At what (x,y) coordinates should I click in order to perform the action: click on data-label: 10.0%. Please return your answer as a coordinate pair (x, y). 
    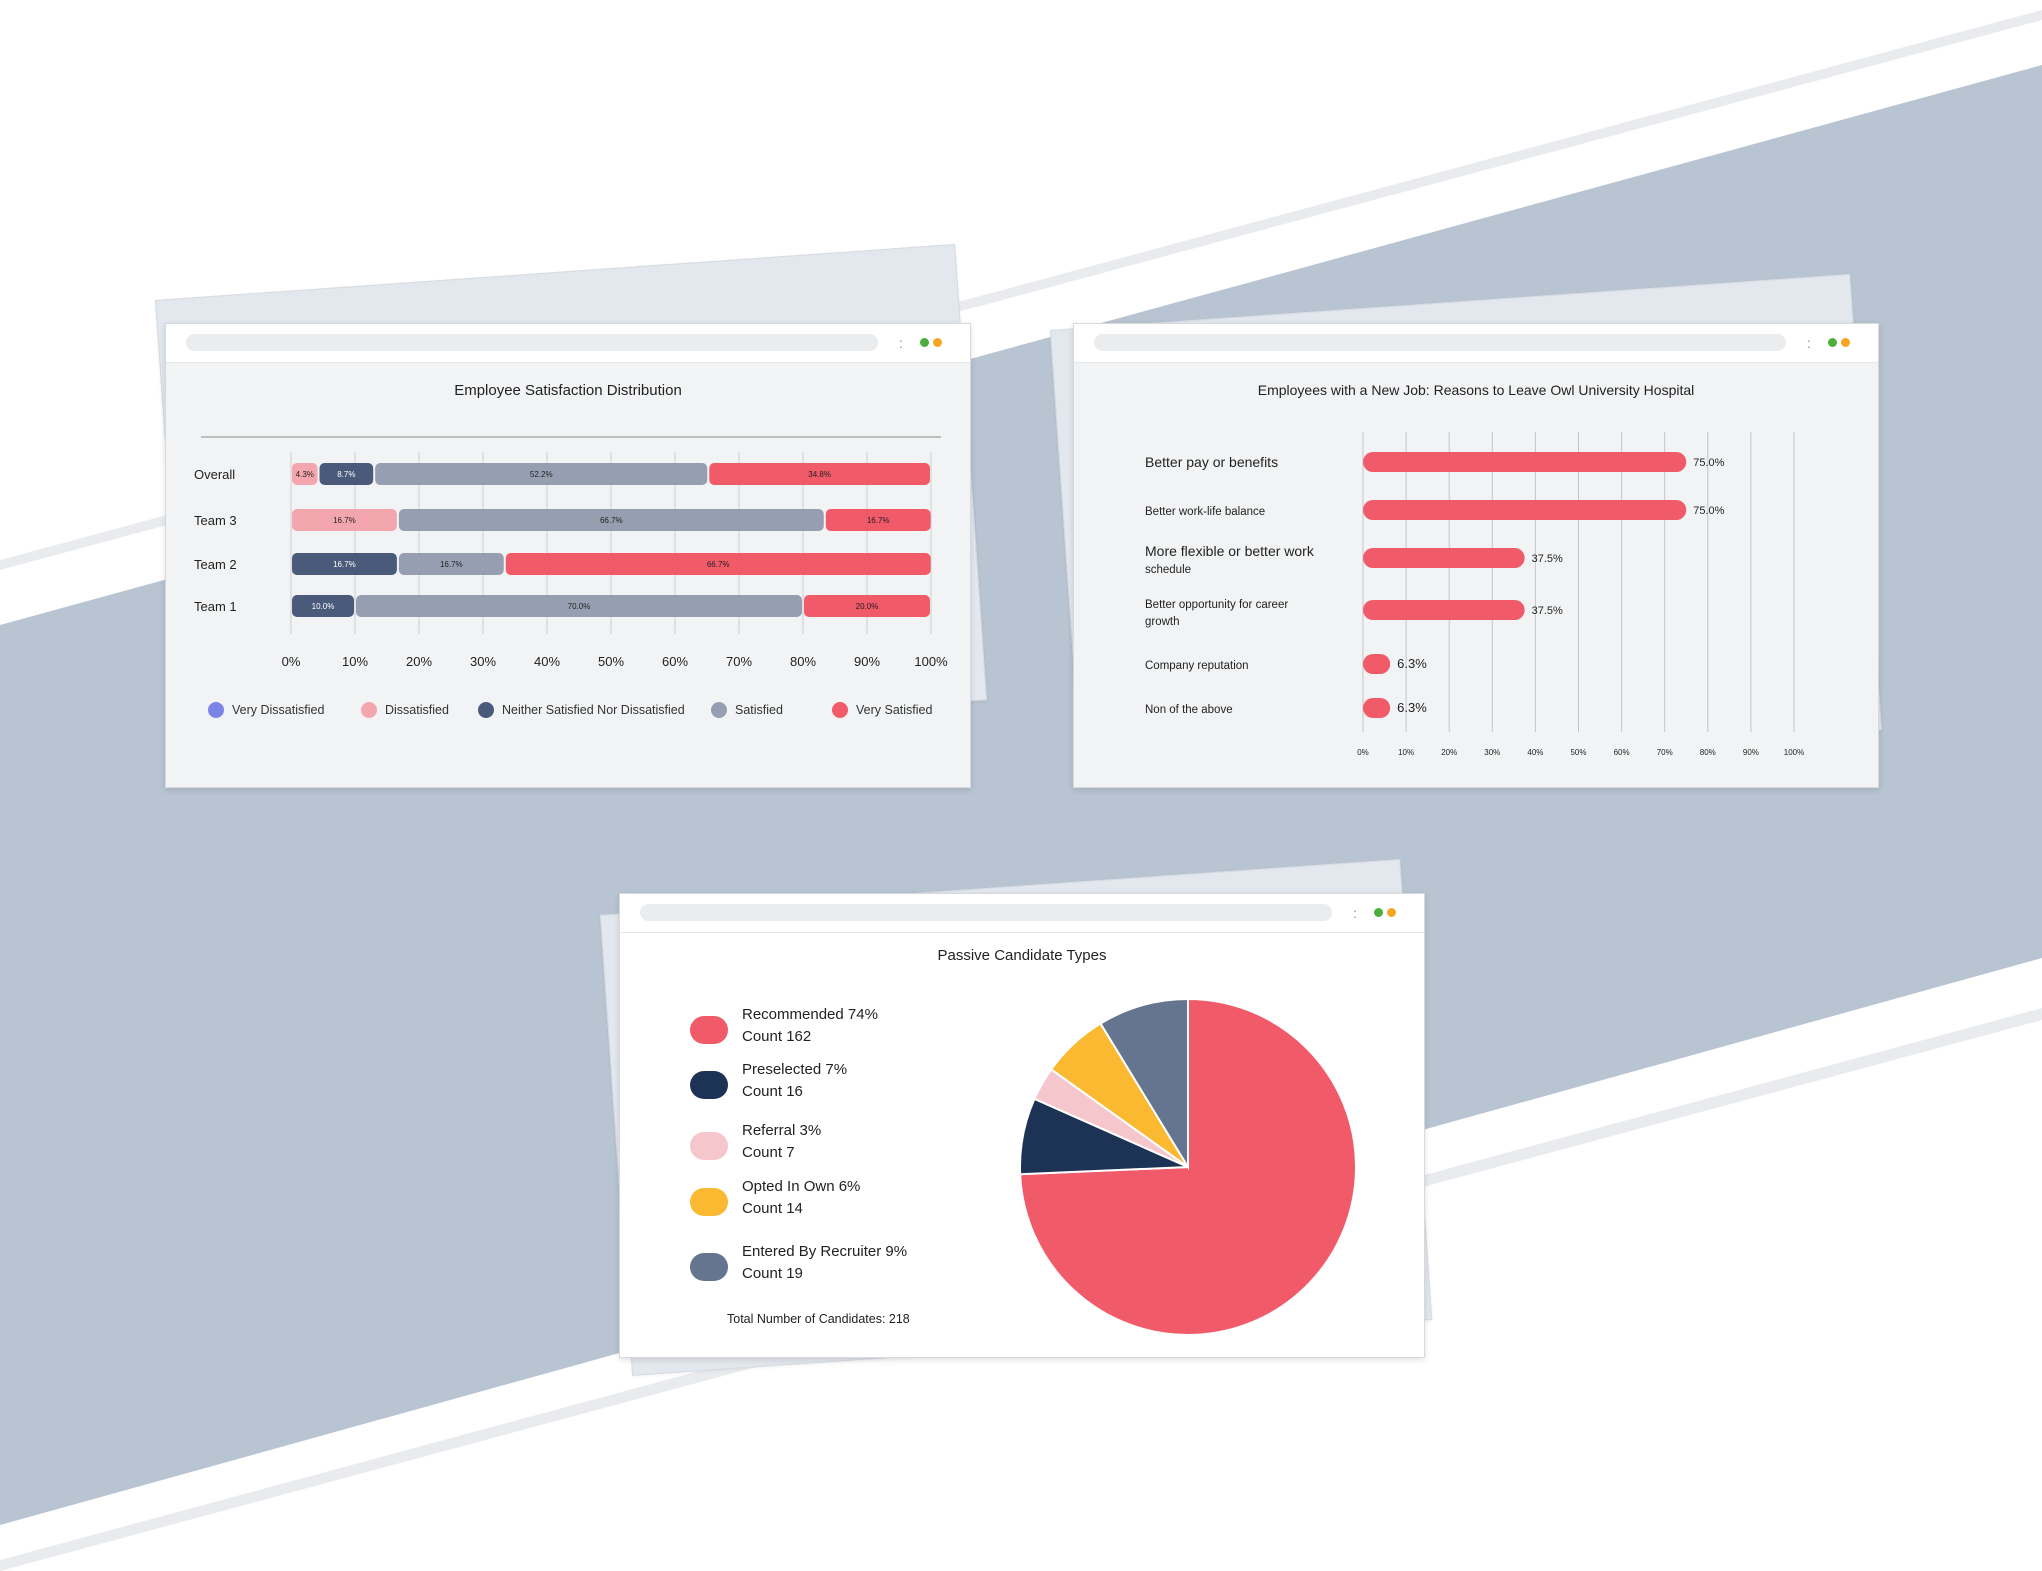
    Looking at the image, I should click on (323, 606).